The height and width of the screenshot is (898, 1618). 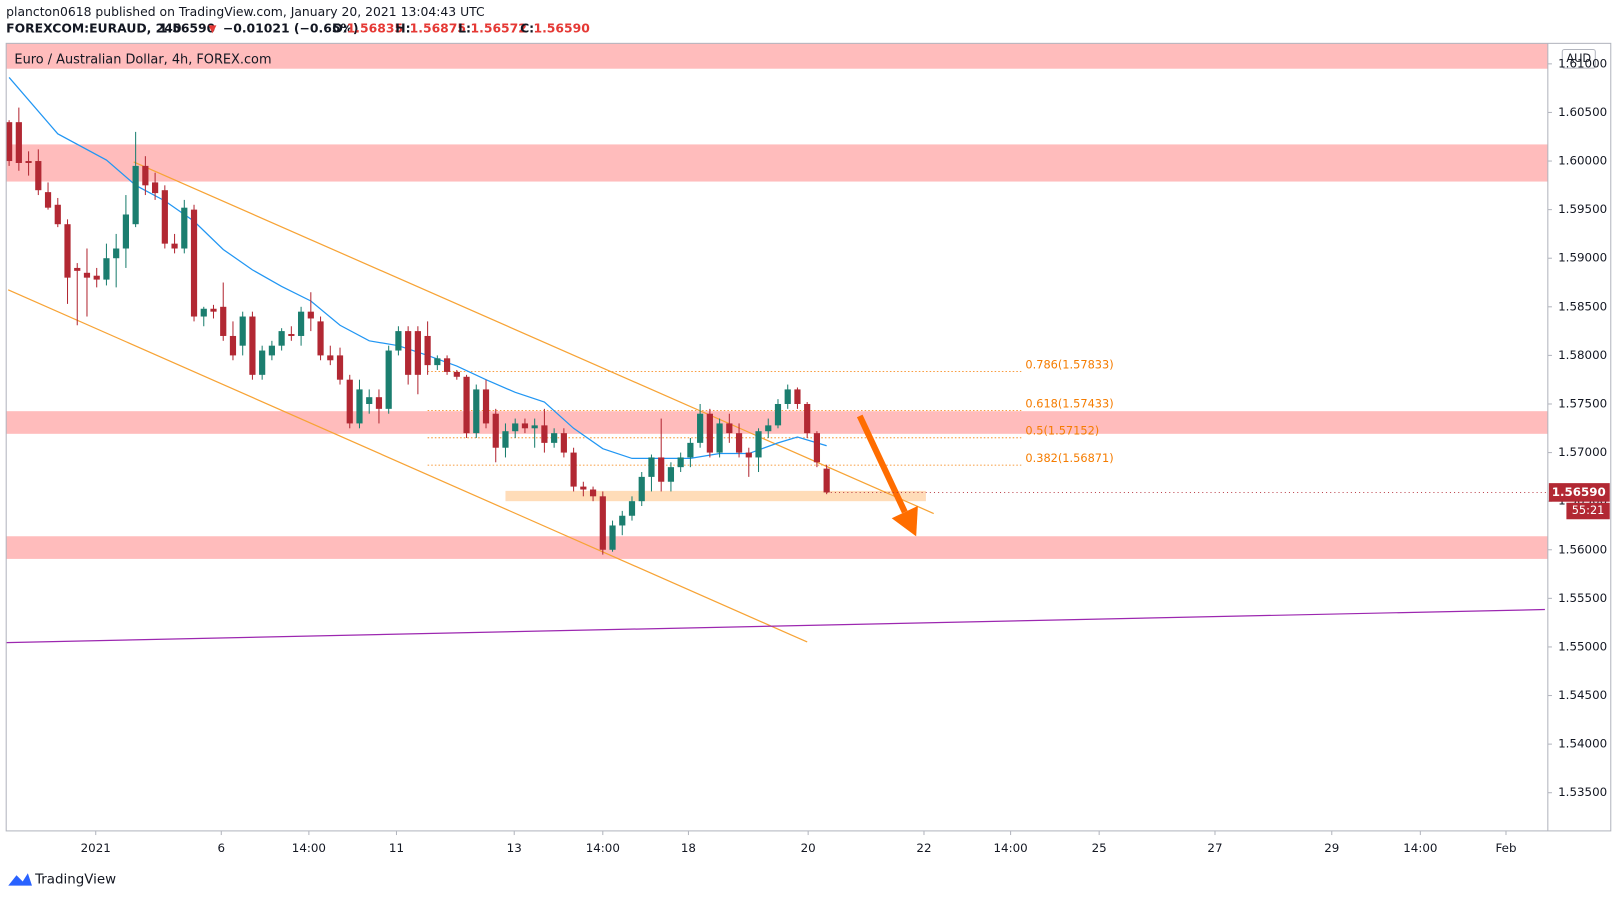 I want to click on open-value: 1.56835, so click(x=375, y=28).